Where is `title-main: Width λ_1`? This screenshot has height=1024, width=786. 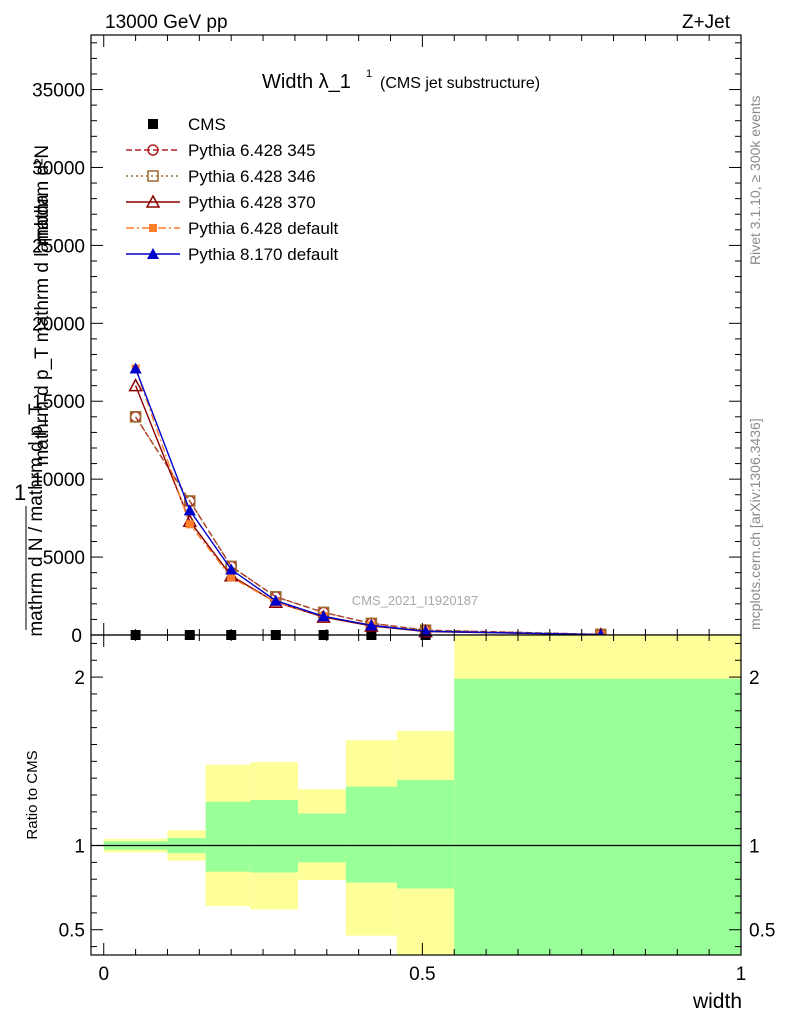
title-main: Width λ_1 is located at coordinates (306, 82).